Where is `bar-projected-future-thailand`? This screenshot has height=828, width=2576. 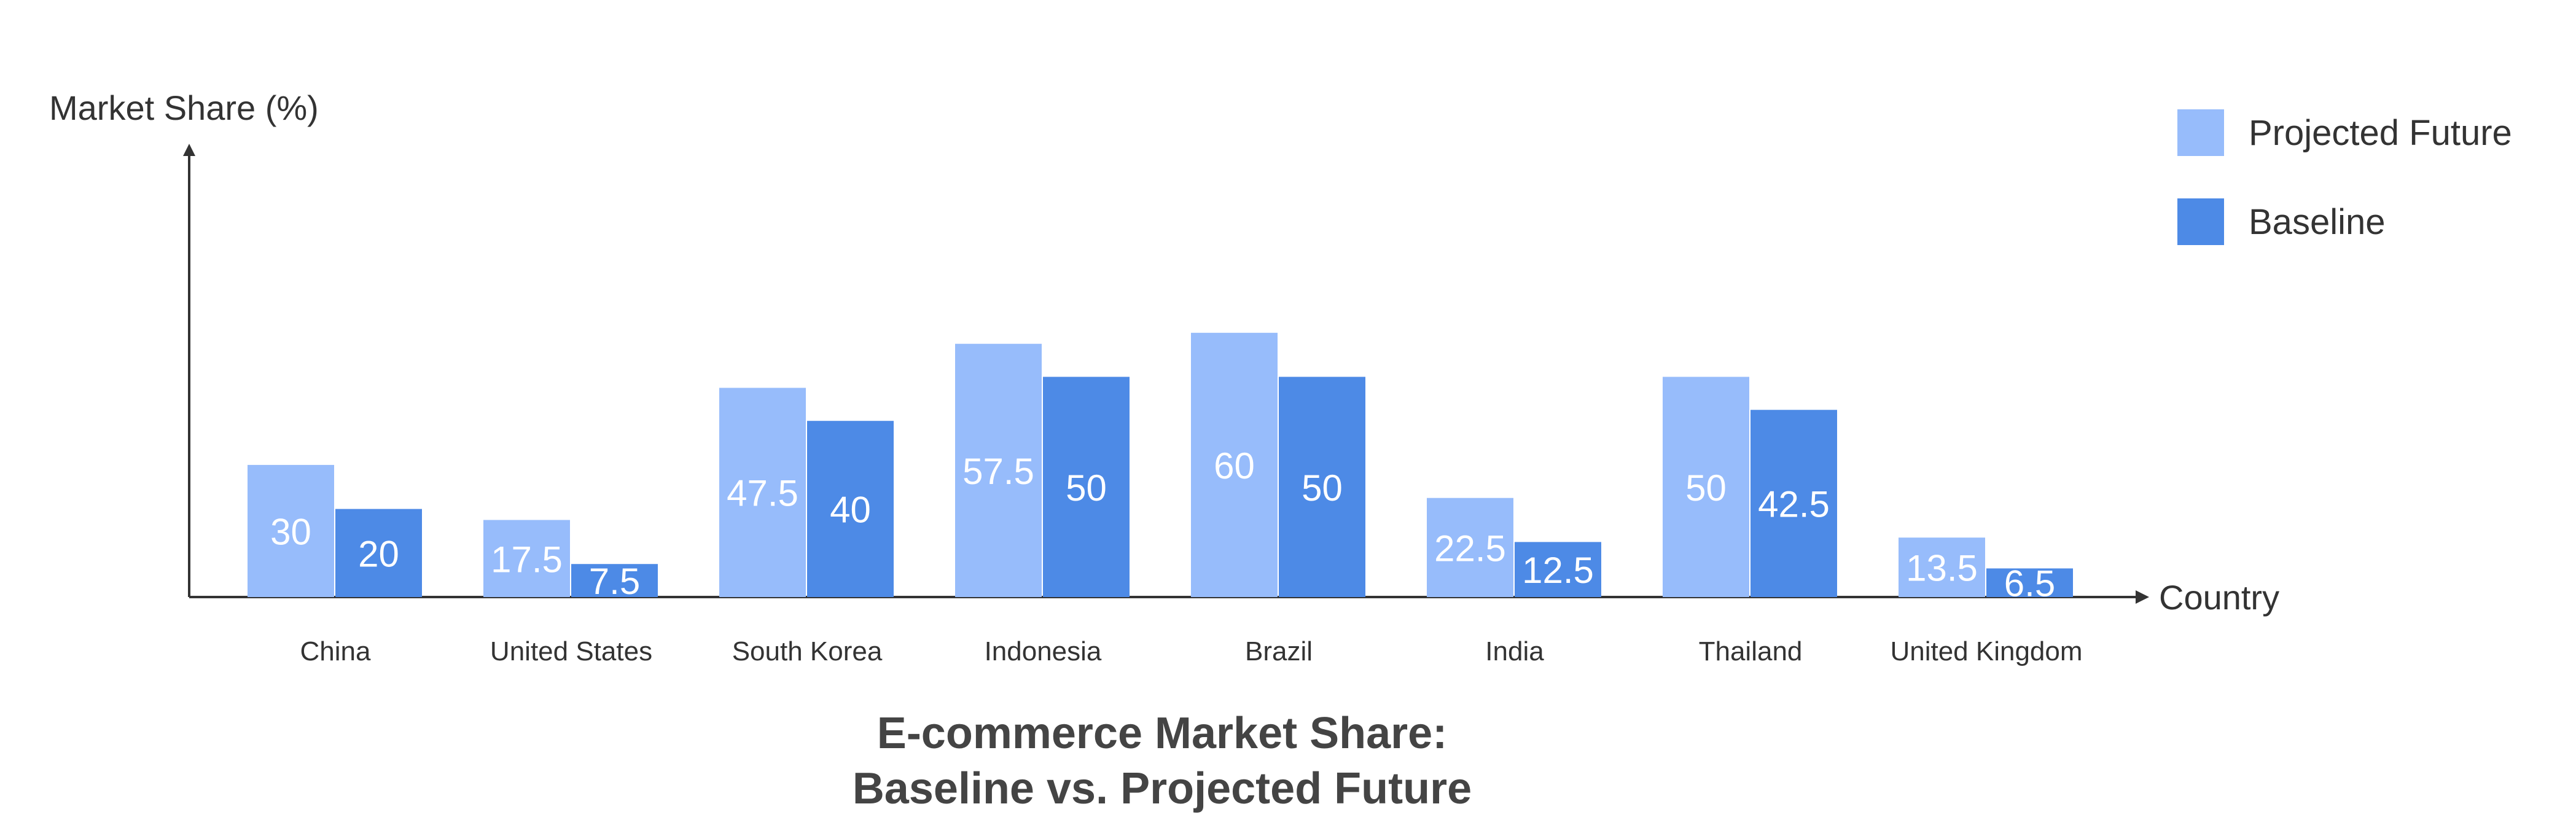 bar-projected-future-thailand is located at coordinates (1706, 487).